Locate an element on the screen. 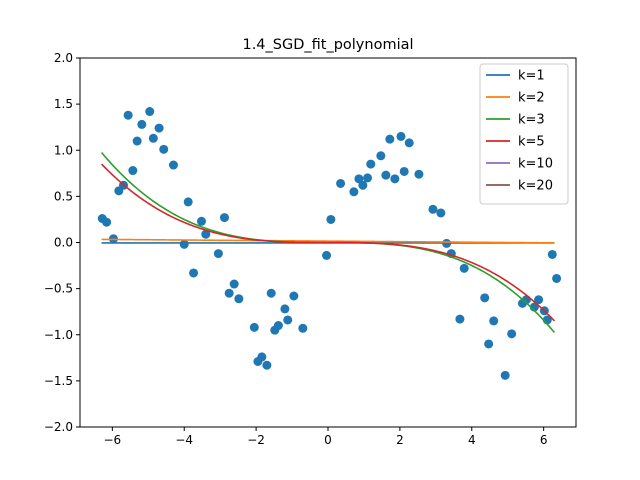  x-tick-label: 2 is located at coordinates (400, 440).